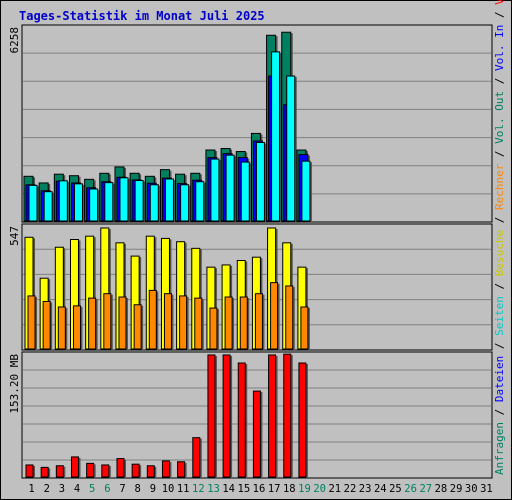 Image resolution: width=512 pixels, height=500 pixels. What do you see at coordinates (365, 489) in the screenshot?
I see `x-label: 23` at bounding box center [365, 489].